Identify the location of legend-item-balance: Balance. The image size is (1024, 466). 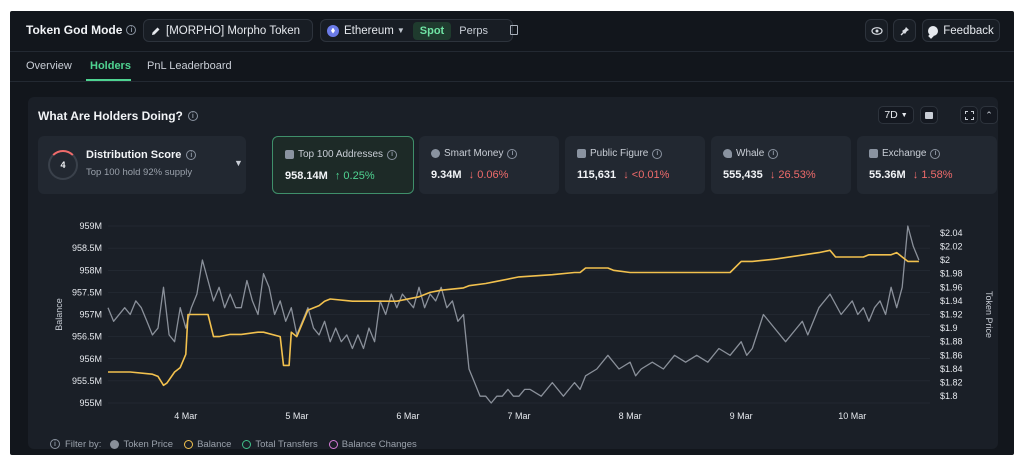
(207, 444).